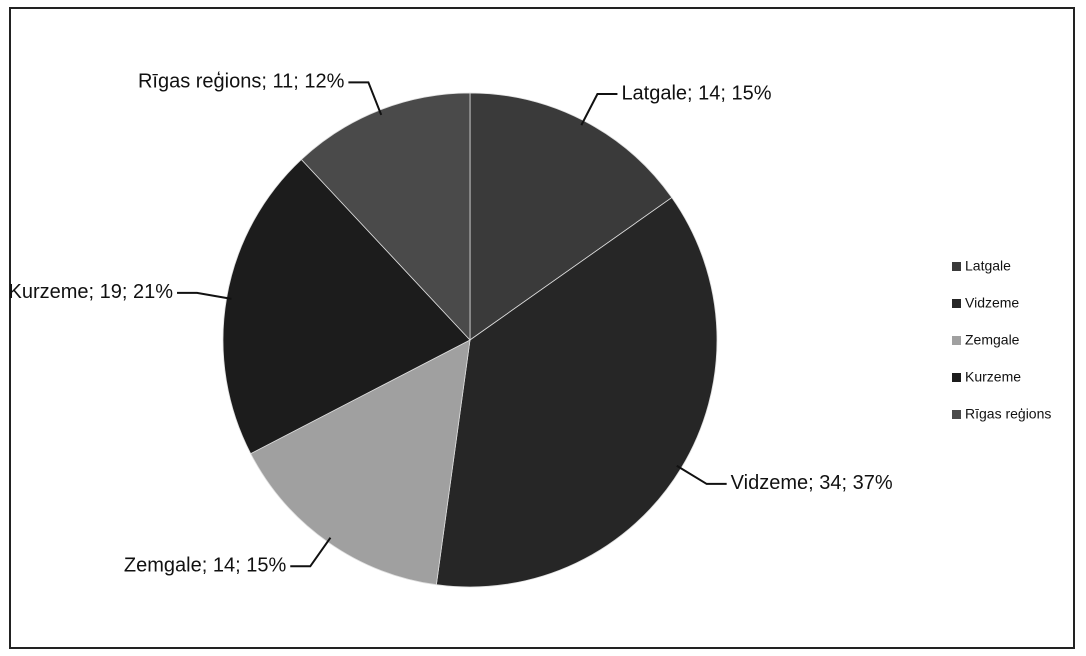 Image resolution: width=1086 pixels, height=656 pixels. Describe the element at coordinates (993, 377) in the screenshot. I see `legend-label: Kurzeme` at that location.